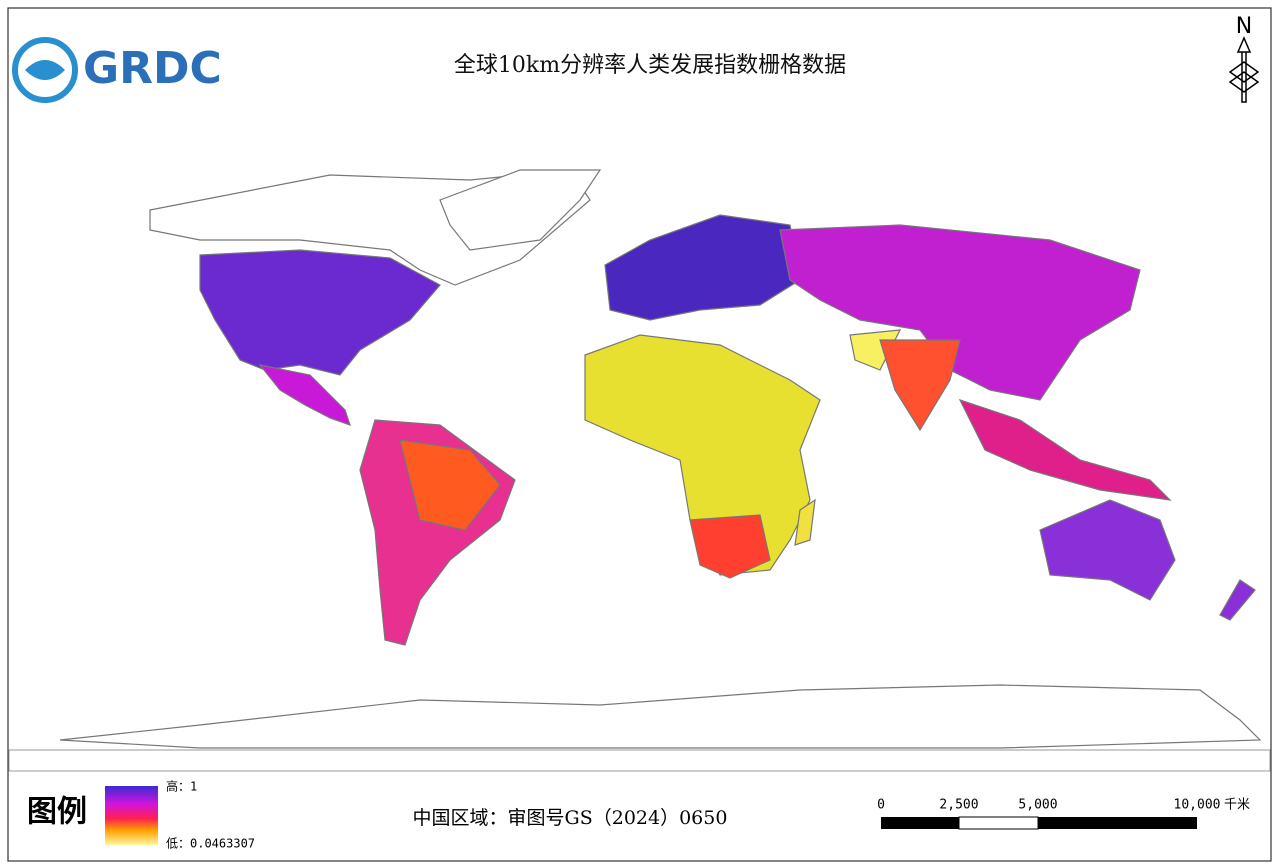 This screenshot has width=1279, height=866. I want to click on legend-title: 图例, so click(57, 812).